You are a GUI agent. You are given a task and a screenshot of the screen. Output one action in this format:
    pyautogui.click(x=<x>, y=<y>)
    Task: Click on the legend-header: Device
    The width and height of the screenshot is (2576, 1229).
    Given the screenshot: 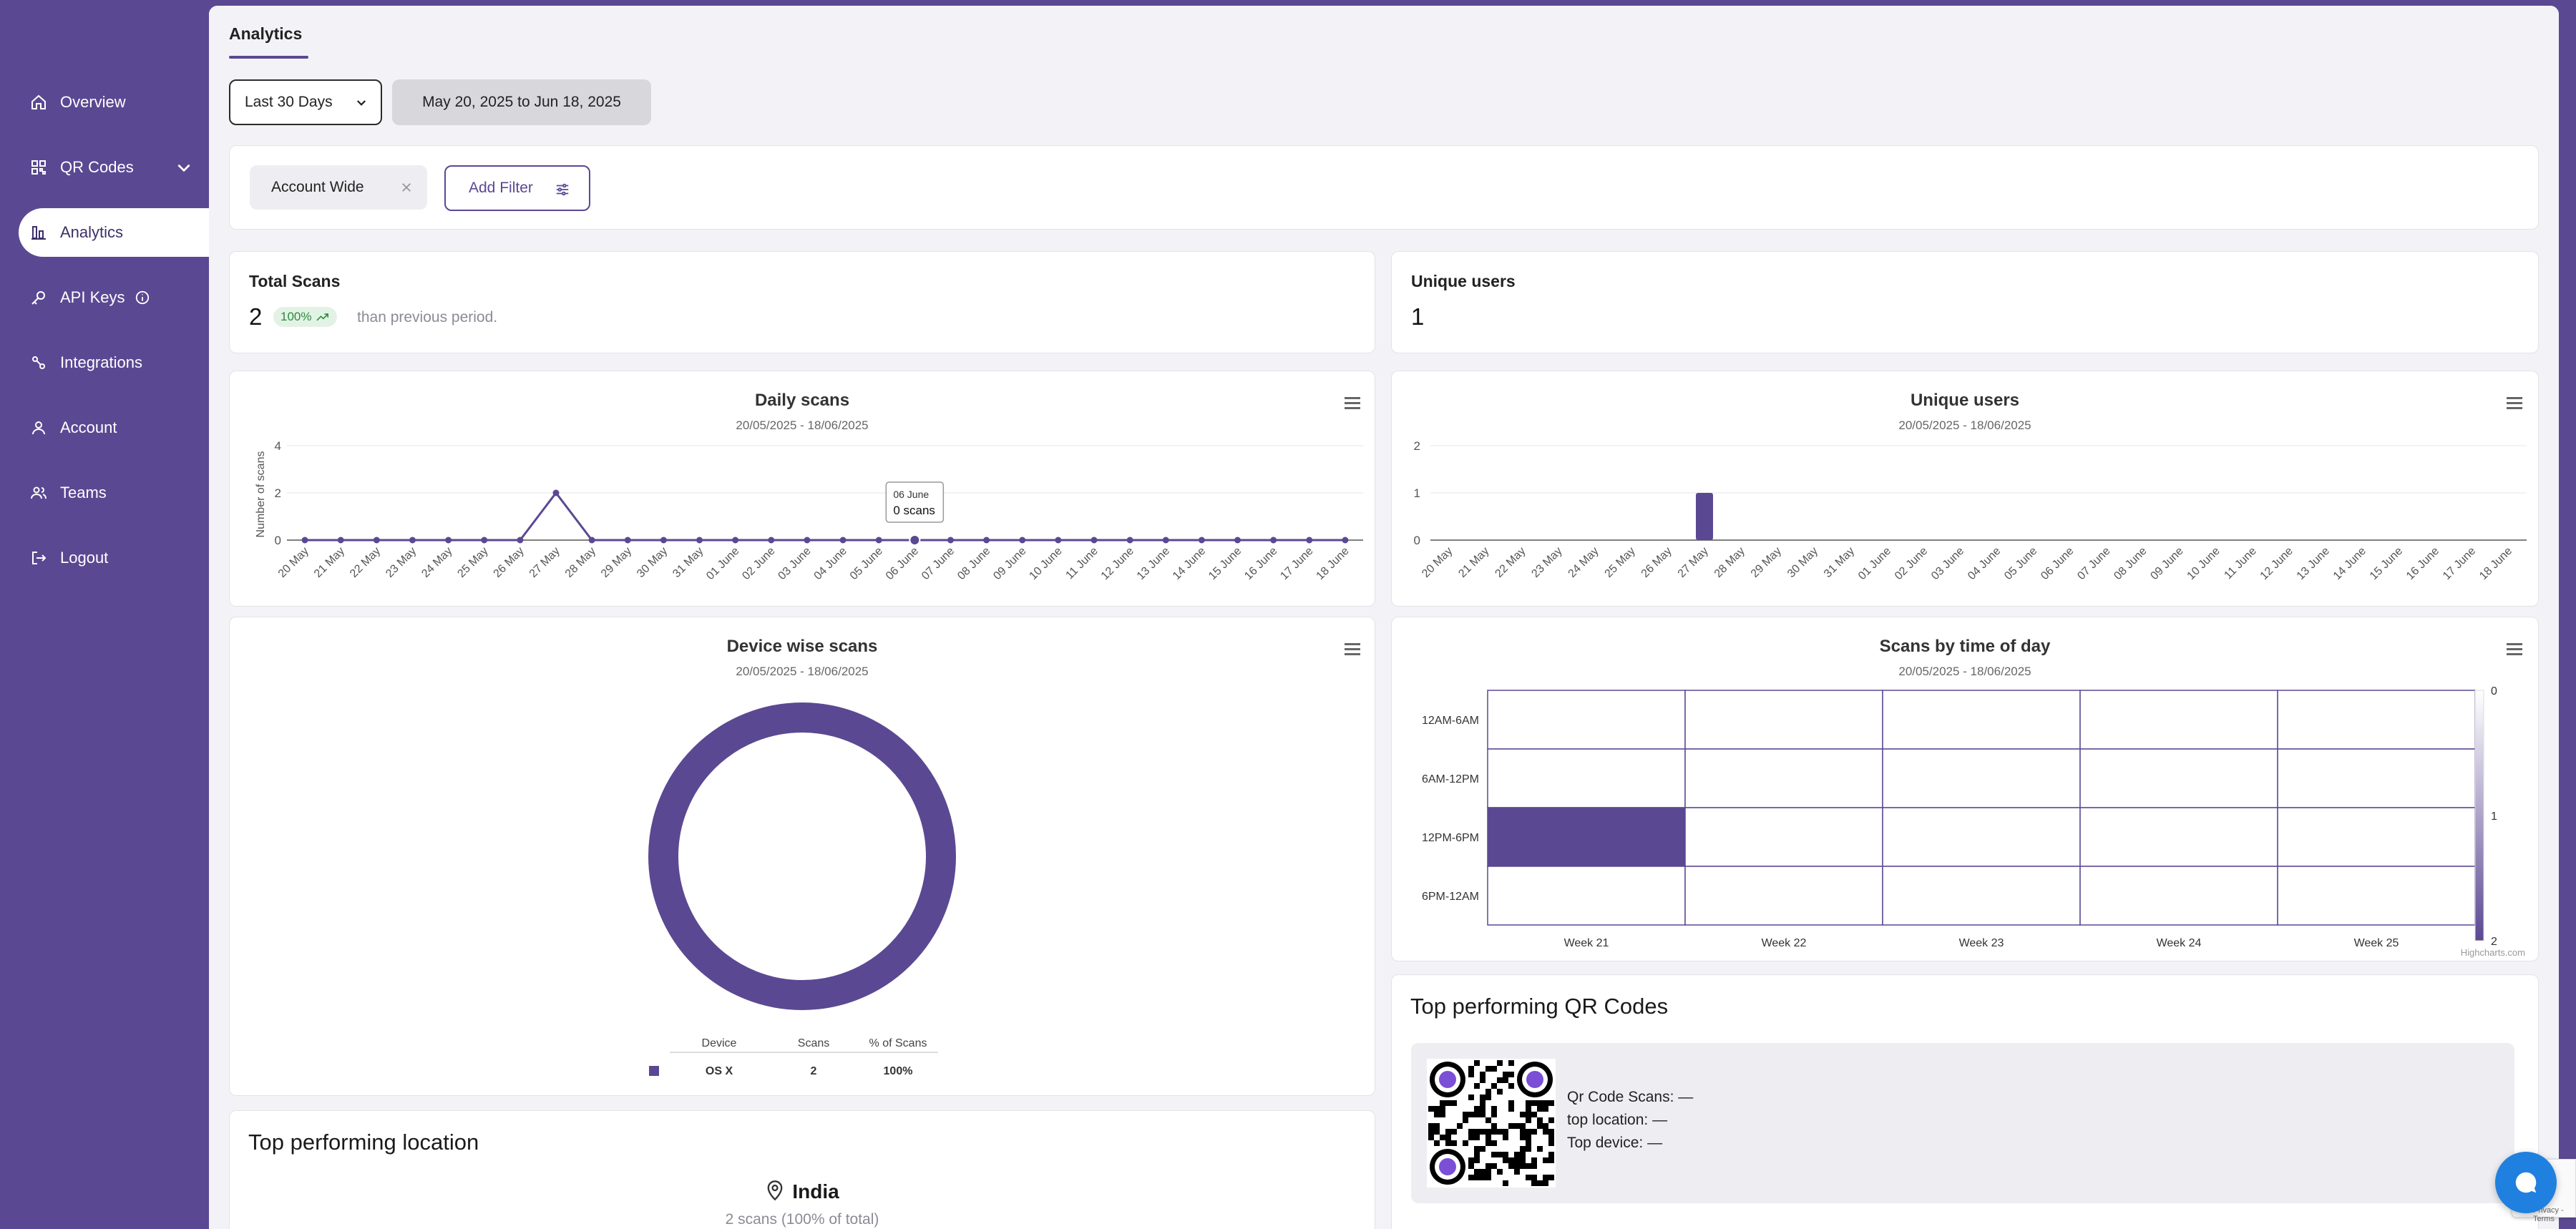 What is the action you would take?
    pyautogui.click(x=719, y=1043)
    